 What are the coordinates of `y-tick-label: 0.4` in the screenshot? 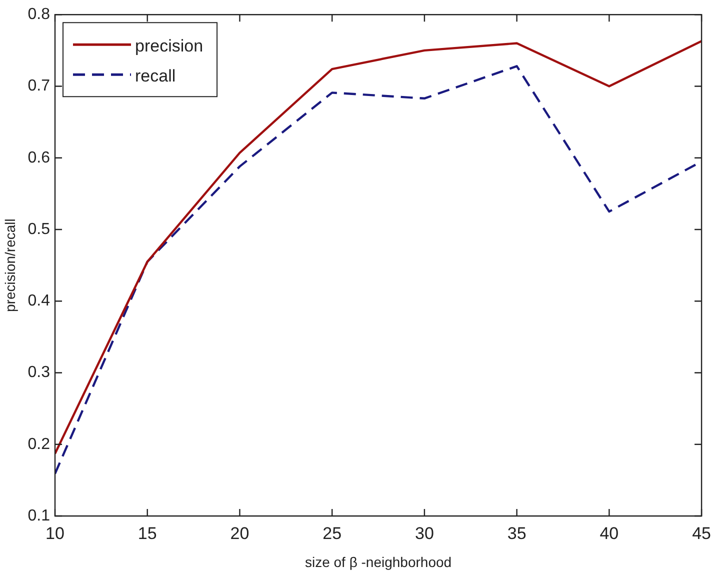 It's located at (39, 301).